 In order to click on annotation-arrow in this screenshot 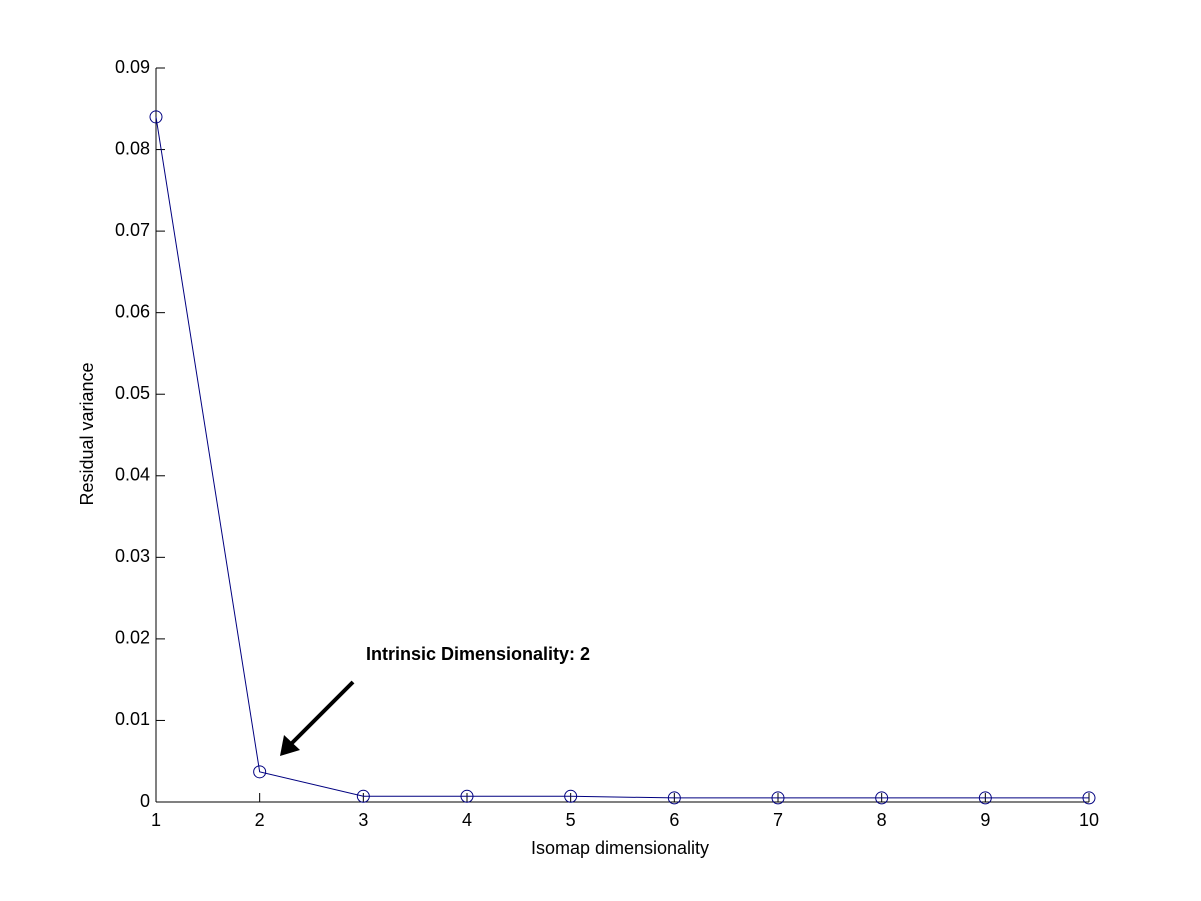, I will do `click(317, 718)`.